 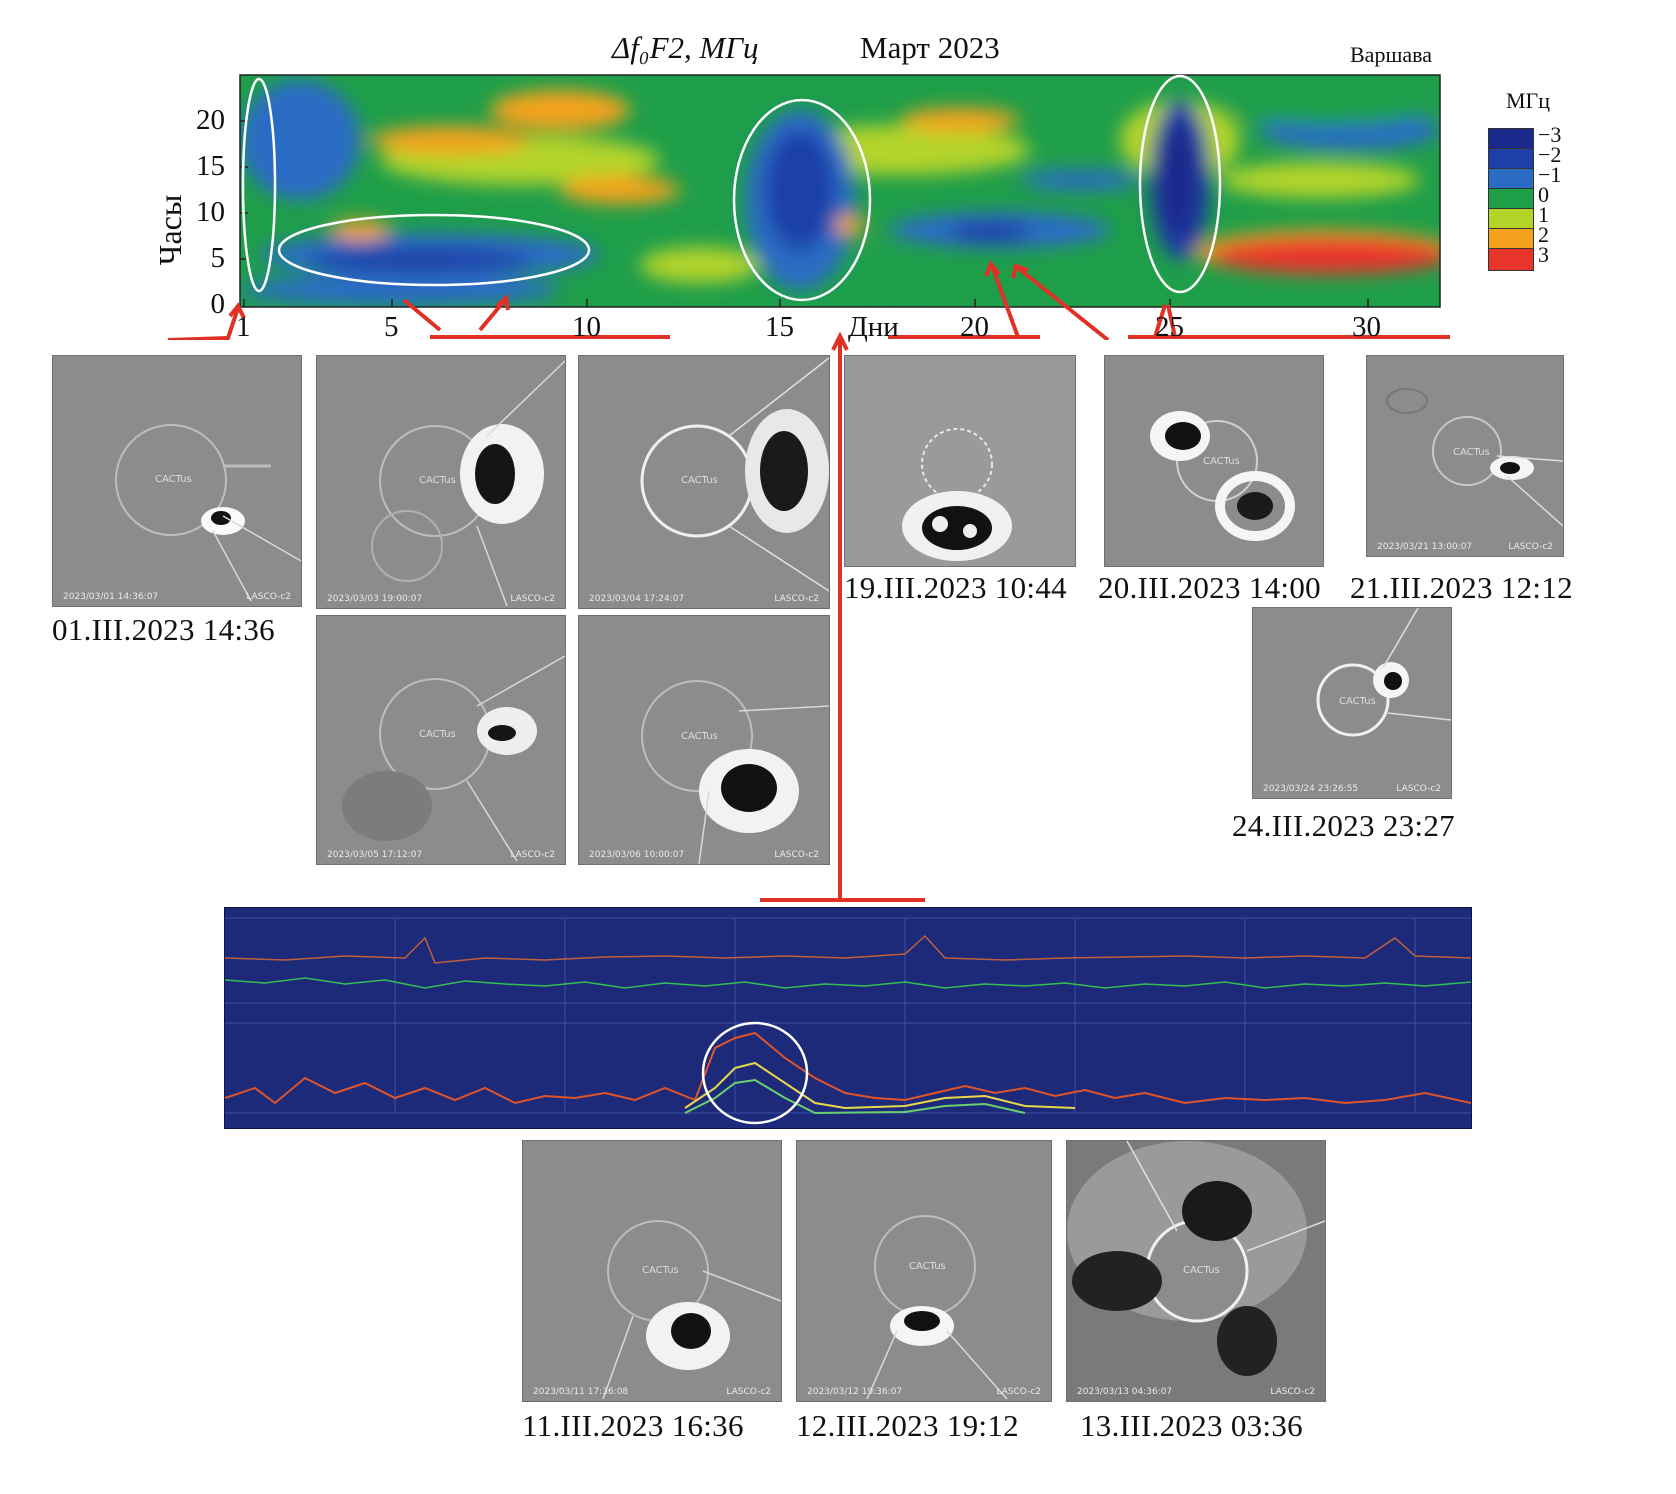 I want to click on cme-image-06: CACTus 2023/03/06 10:00:07 LASCO-c2, so click(x=704, y=740).